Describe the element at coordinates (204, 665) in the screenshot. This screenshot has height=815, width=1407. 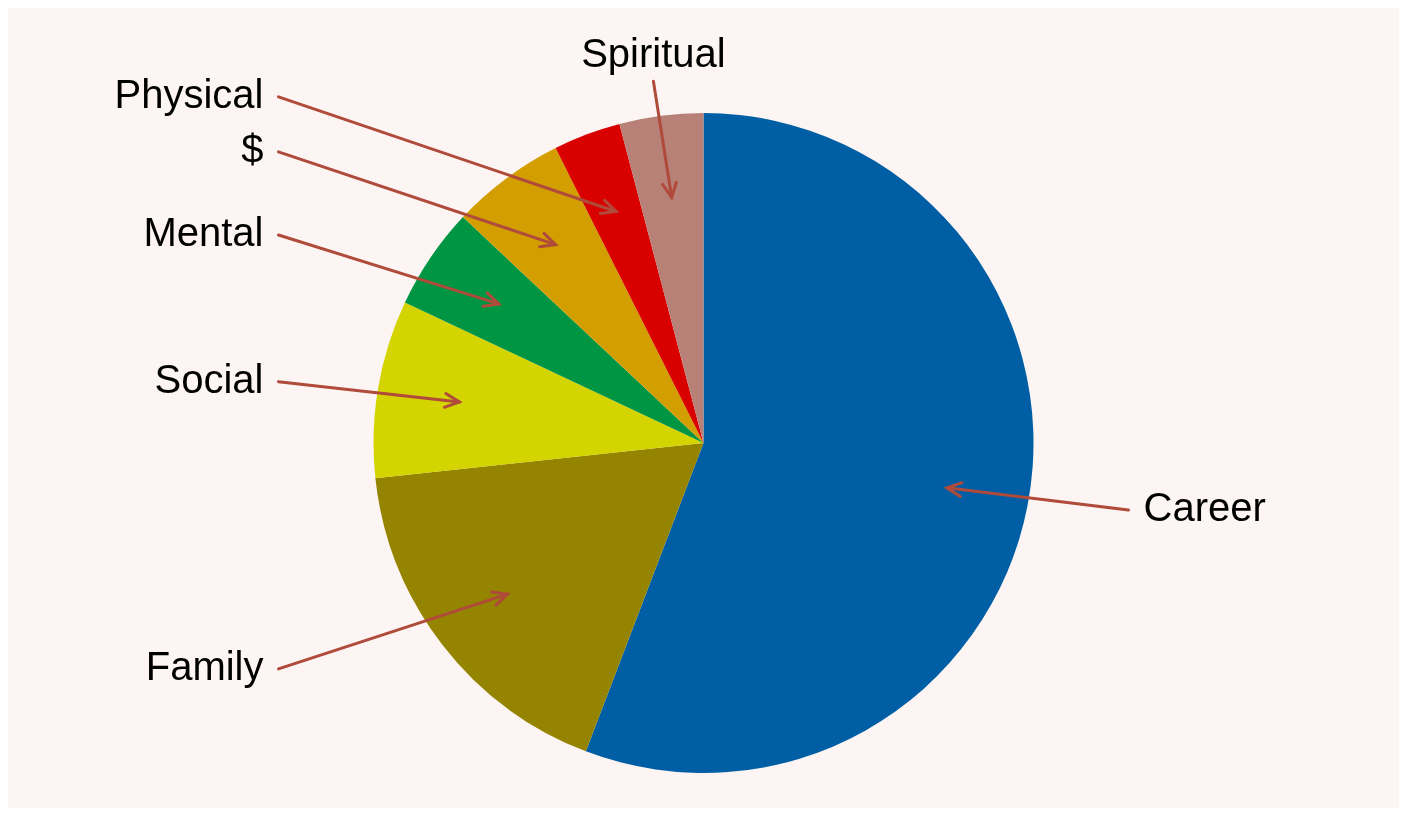
I see `slice-label: Family` at that location.